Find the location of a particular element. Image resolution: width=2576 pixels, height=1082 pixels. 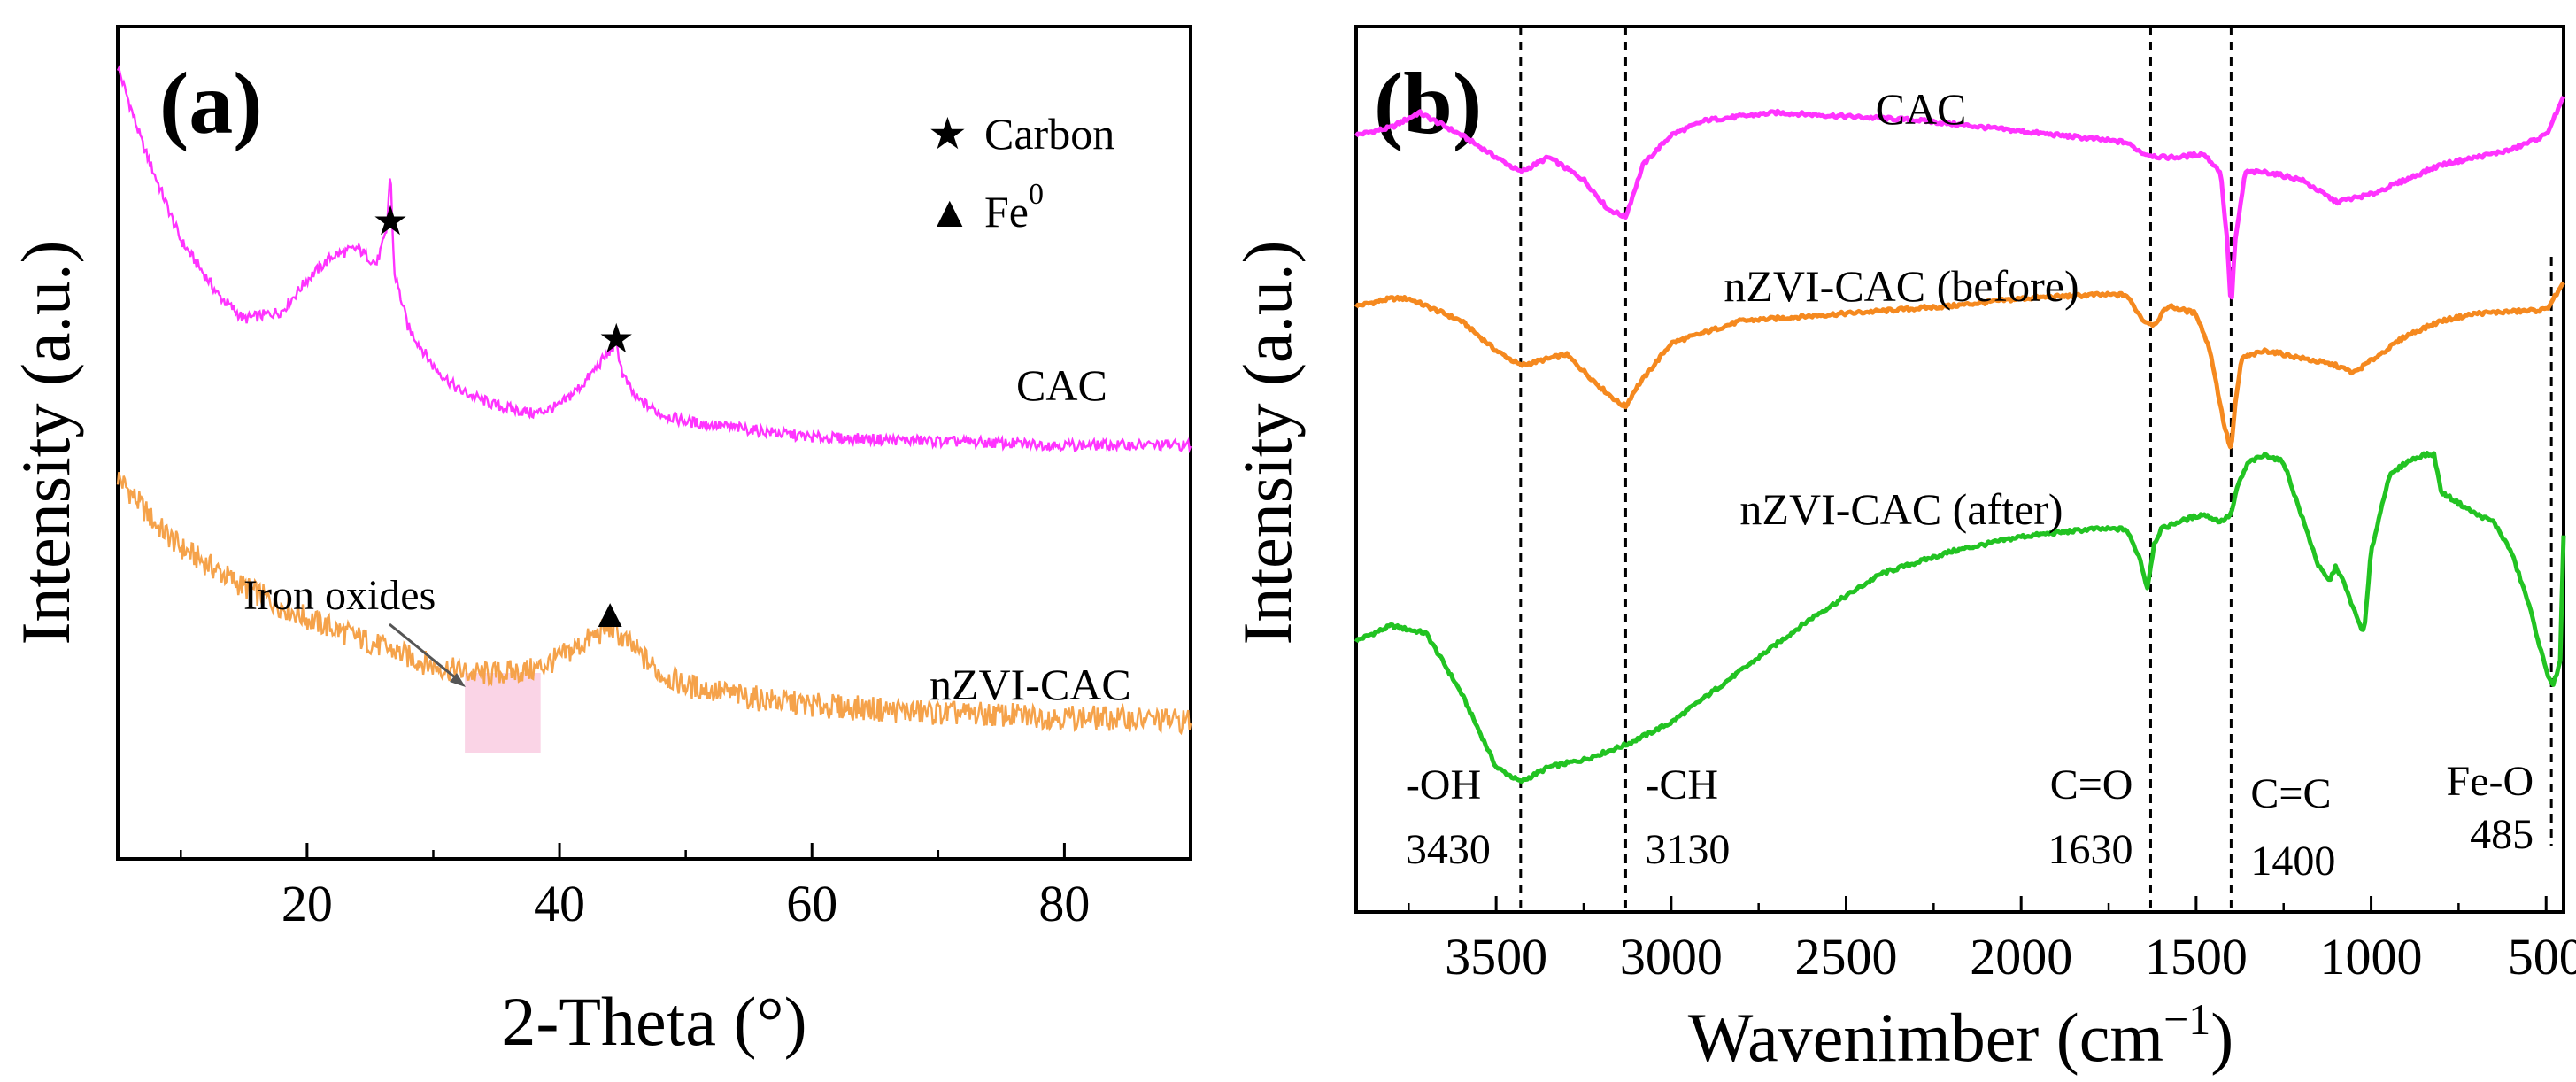

panel-a-x-ticks: 20 40 60 80 is located at coordinates (686, 888).